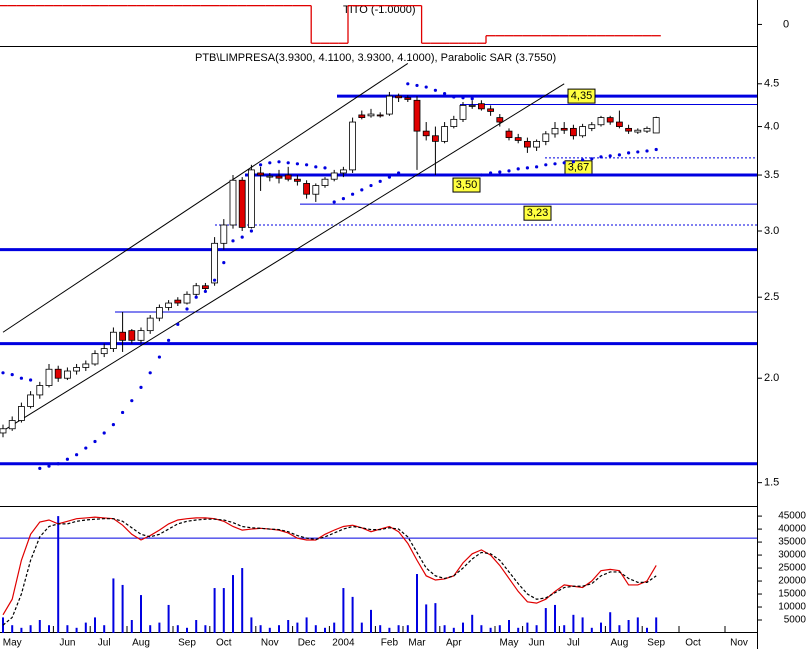 Image resolution: width=807 pixels, height=649 pixels. What do you see at coordinates (792, 529) in the screenshot?
I see `y-tick-label: 40000` at bounding box center [792, 529].